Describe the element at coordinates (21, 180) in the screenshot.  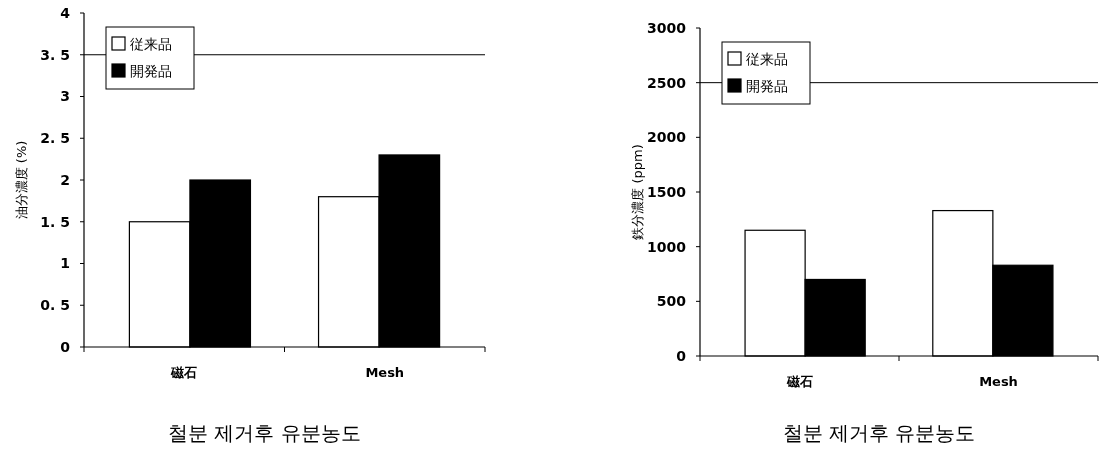
I see `y-axis-title: 油分濃度 (%)` at that location.